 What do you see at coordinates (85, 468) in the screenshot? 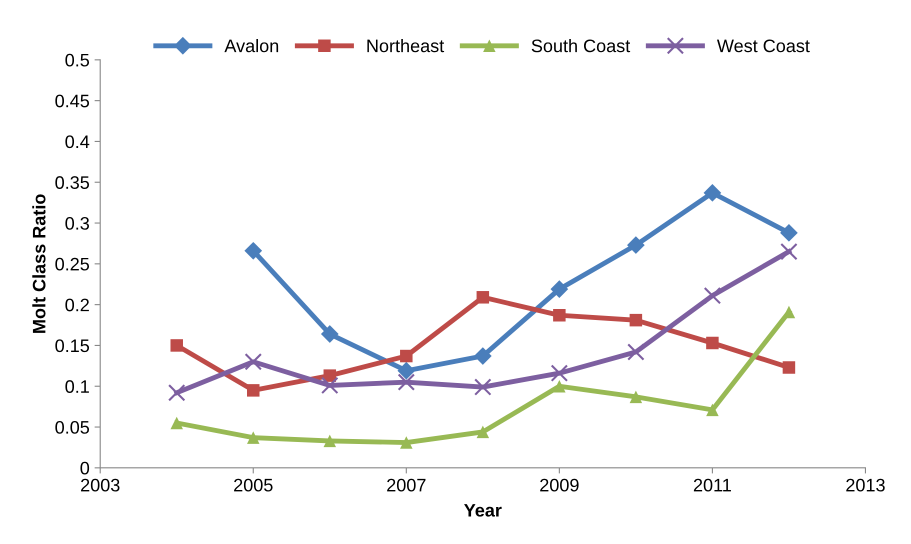
I see `y-tick-label: 0` at bounding box center [85, 468].